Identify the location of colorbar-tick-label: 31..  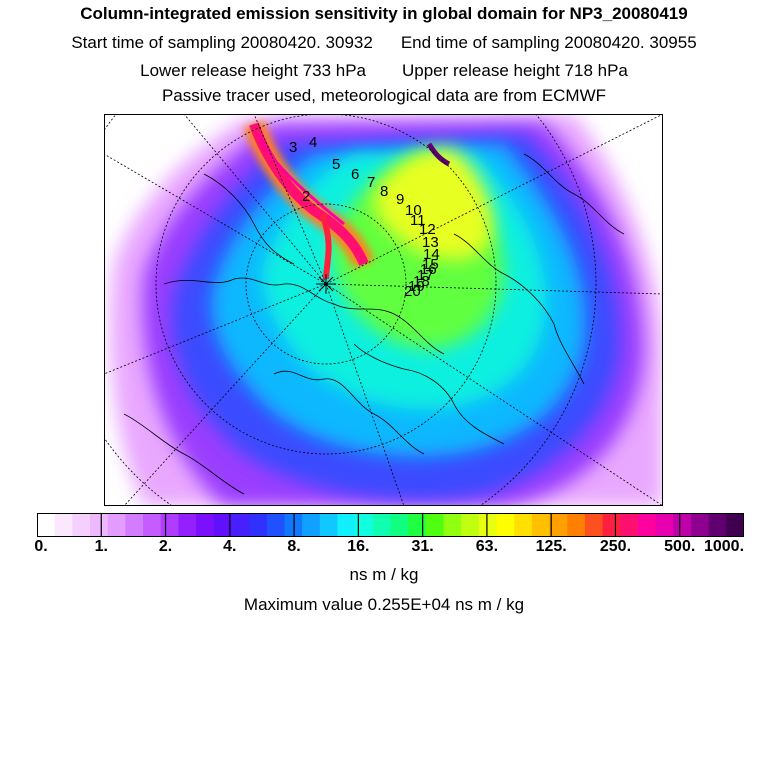
(422, 546).